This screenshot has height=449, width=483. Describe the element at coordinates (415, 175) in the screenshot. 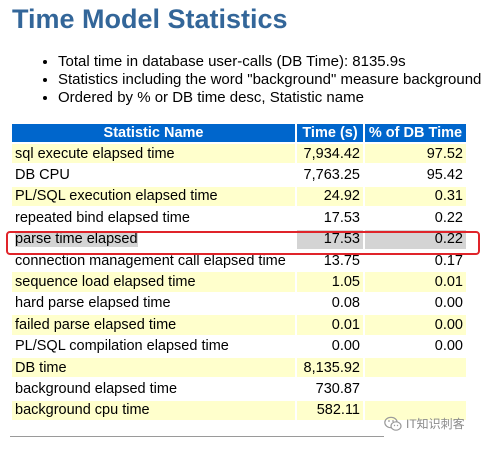

I see `cell-pct-db-time: 95.42` at that location.